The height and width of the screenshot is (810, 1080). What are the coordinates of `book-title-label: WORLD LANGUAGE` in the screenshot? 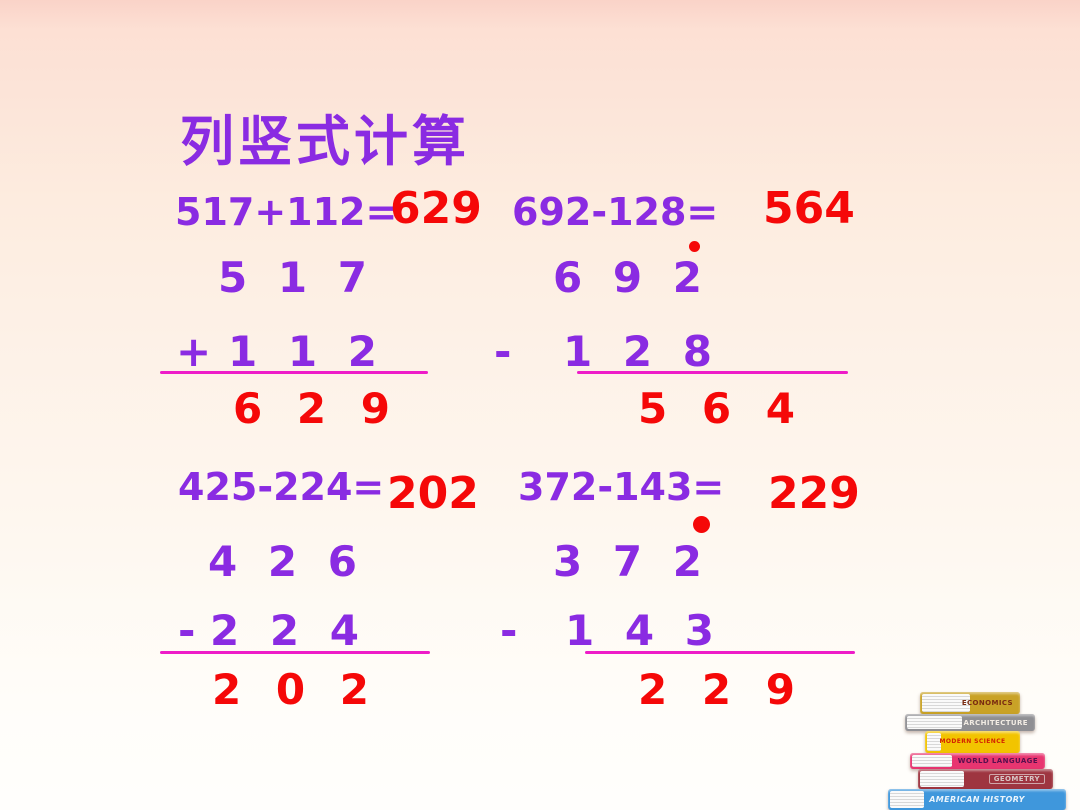 It's located at (997, 761).